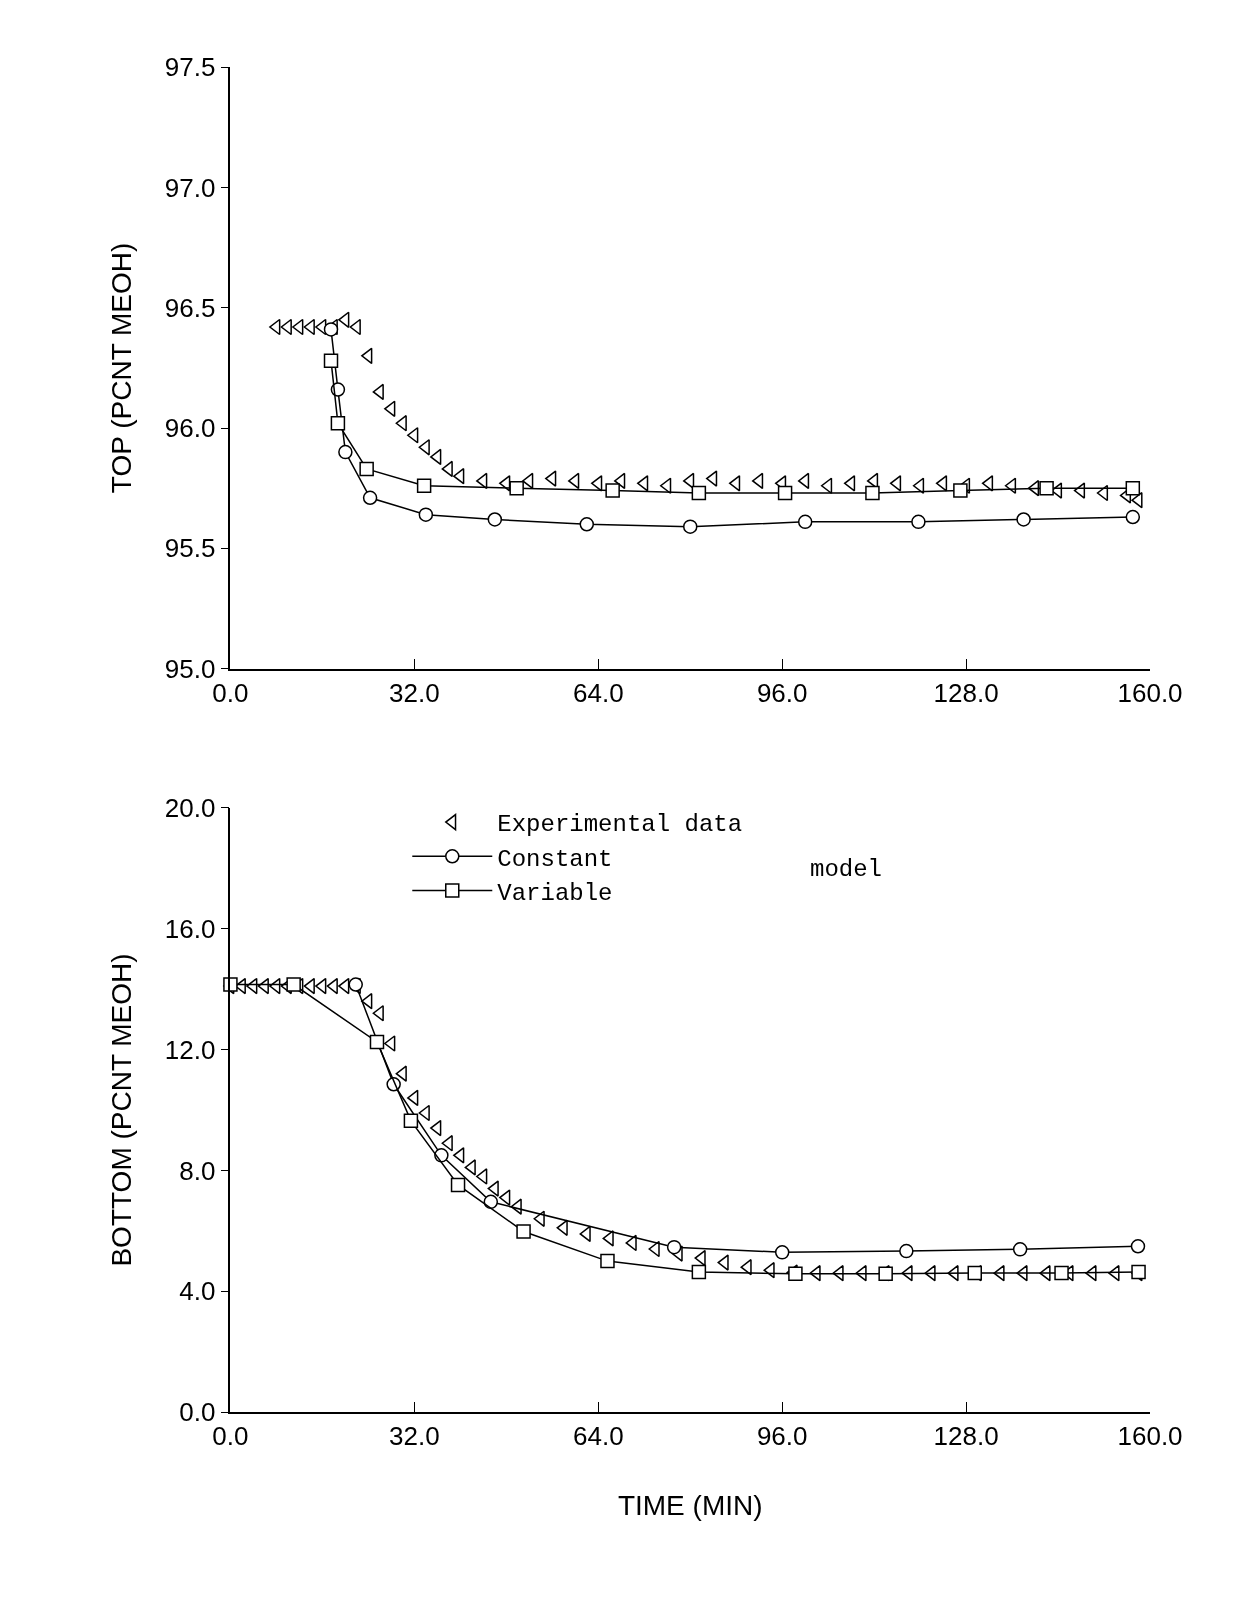  Describe the element at coordinates (190, 307) in the screenshot. I see `y-tick-label: 96.5` at that location.